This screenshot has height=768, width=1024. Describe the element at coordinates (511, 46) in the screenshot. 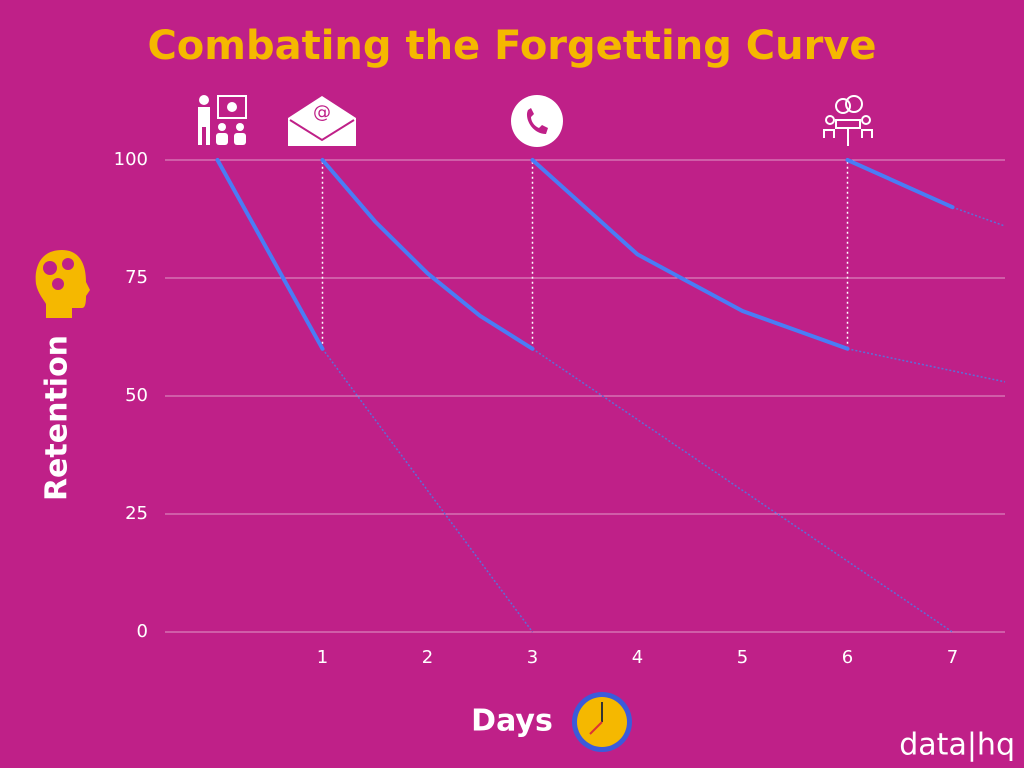

I see `chart-title: Combating the Forgetting Curve` at that location.